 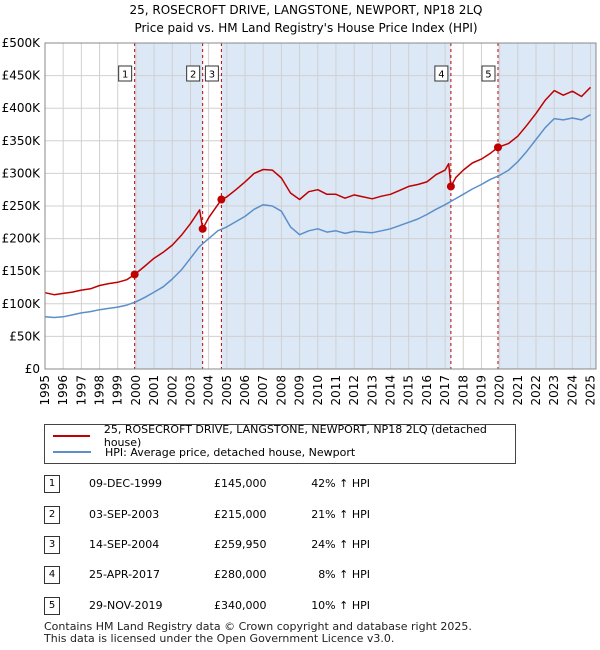 What do you see at coordinates (554, 390) in the screenshot?
I see `x-tick-label: 2023` at bounding box center [554, 390].